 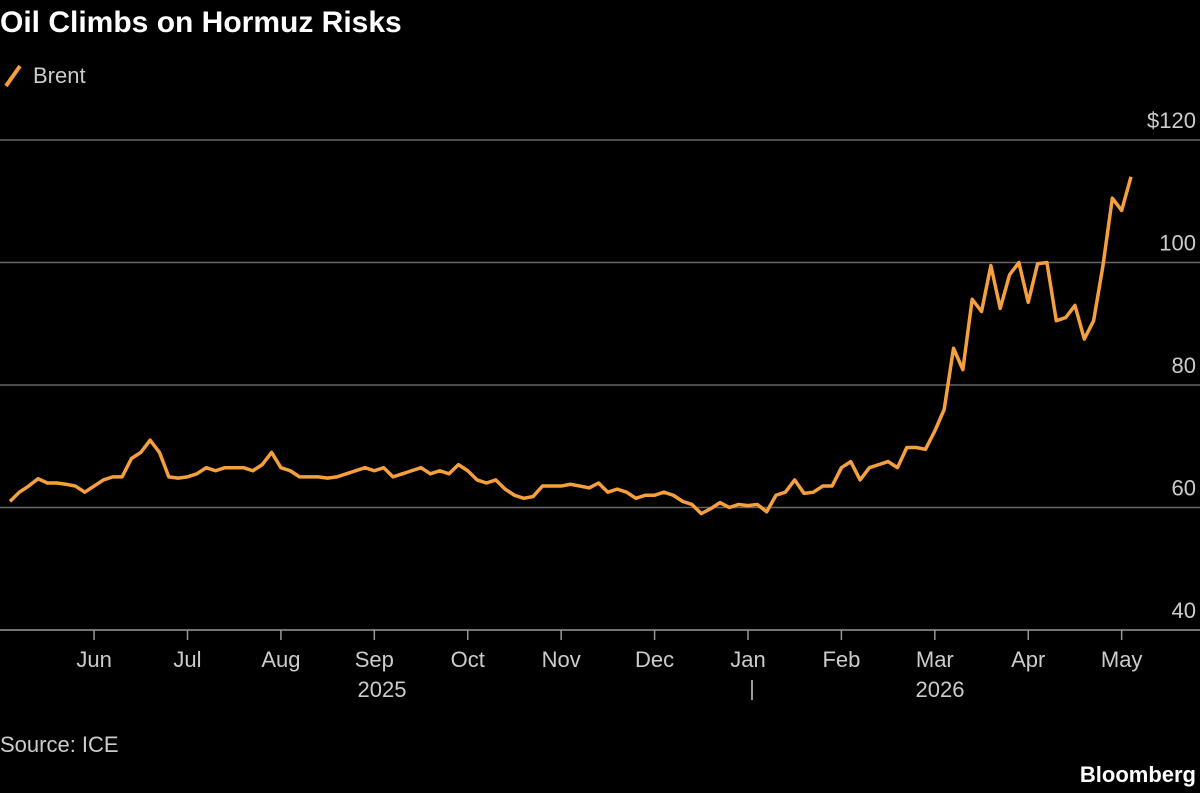 What do you see at coordinates (1138, 774) in the screenshot?
I see `brand: Bloomberg` at bounding box center [1138, 774].